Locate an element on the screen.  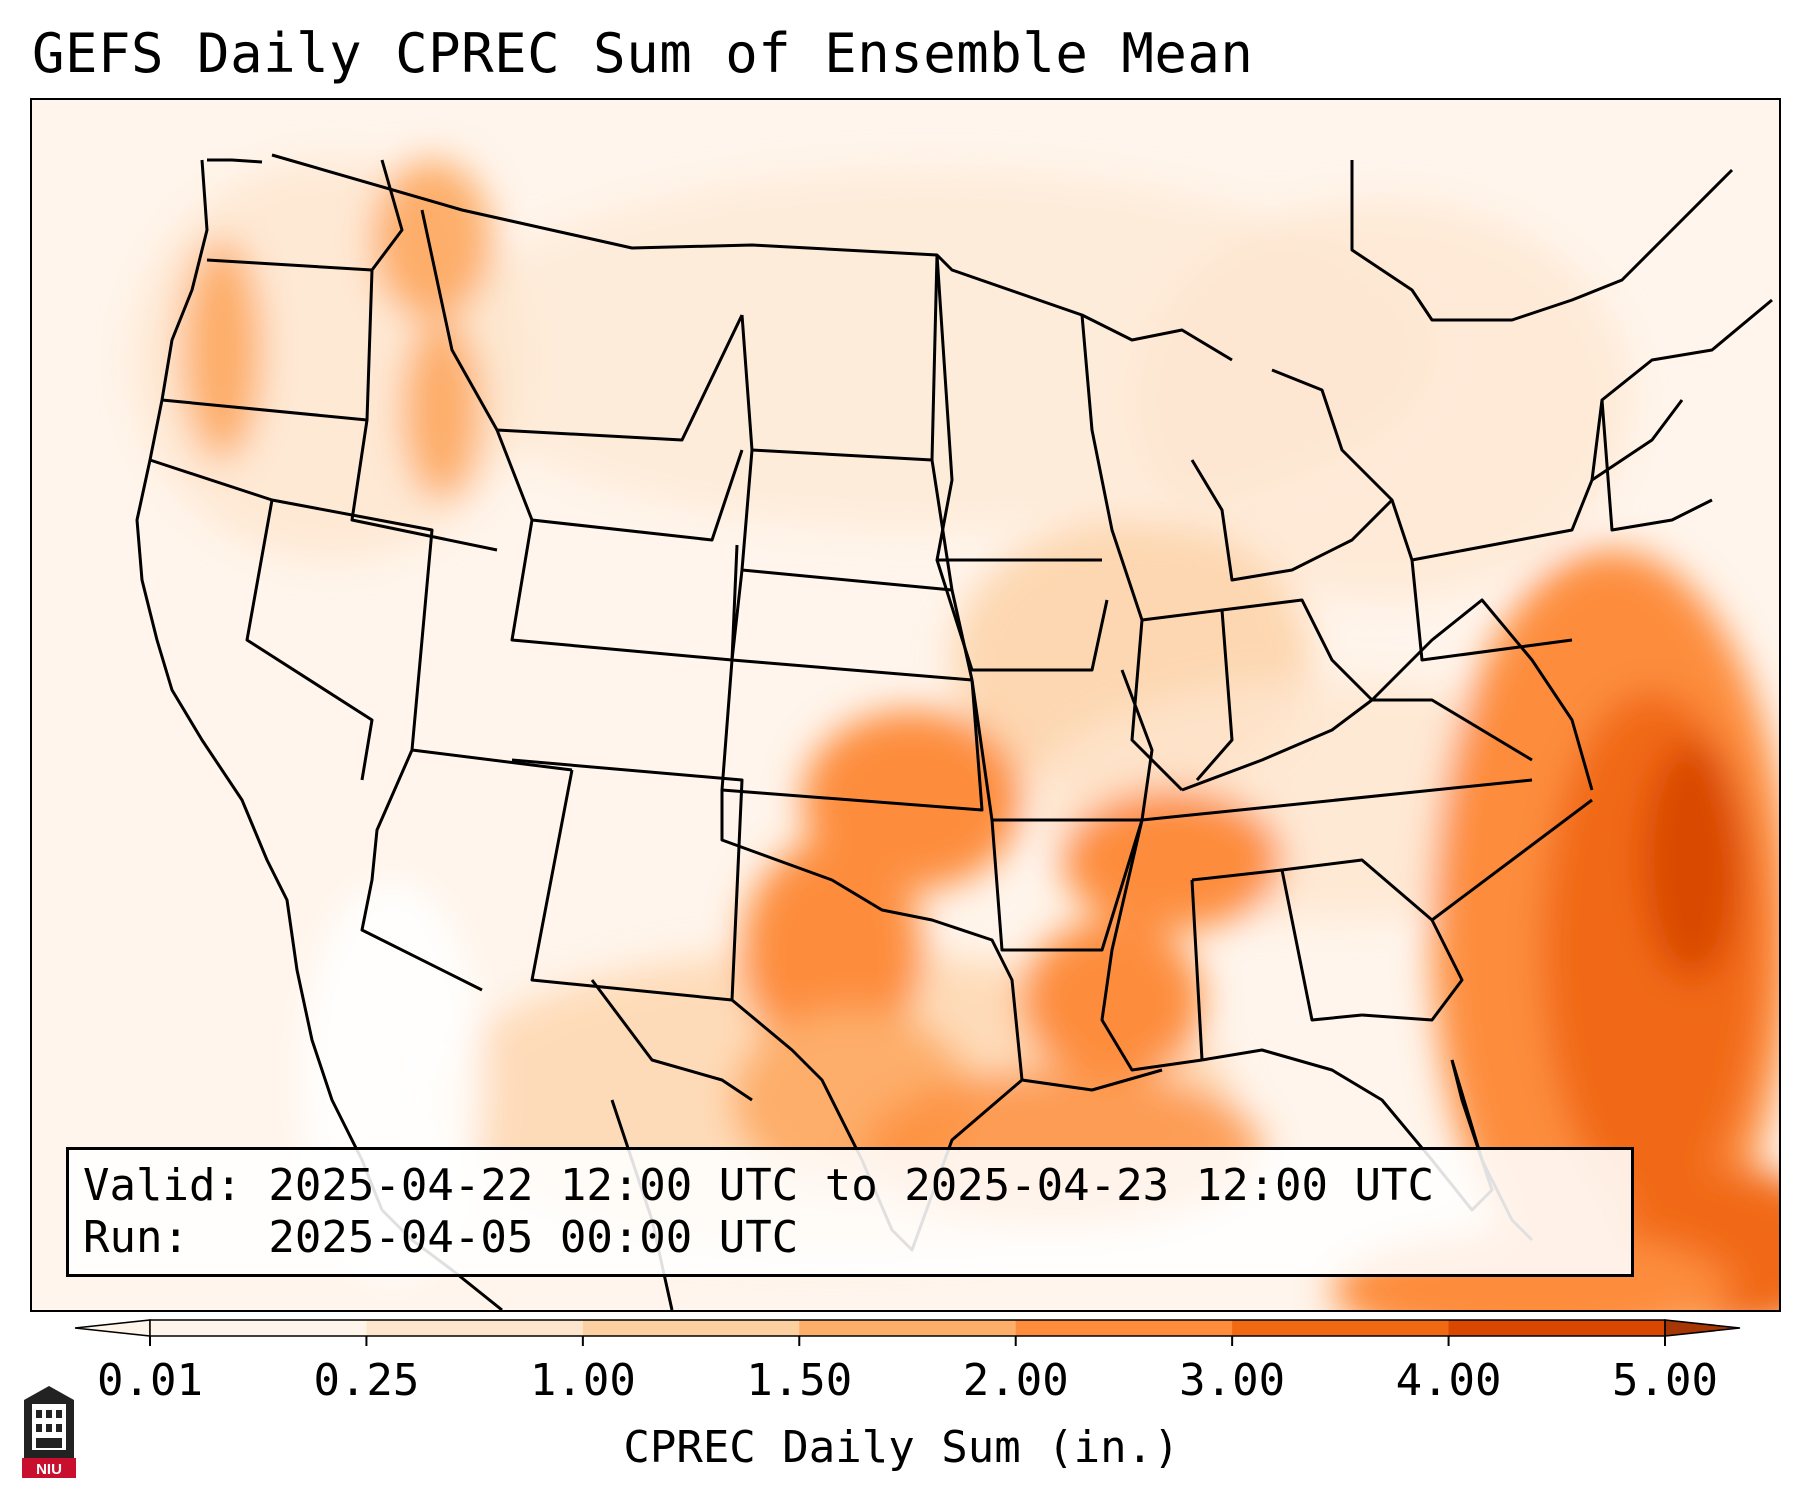
colorbar-segments is located at coordinates (907, 1328).